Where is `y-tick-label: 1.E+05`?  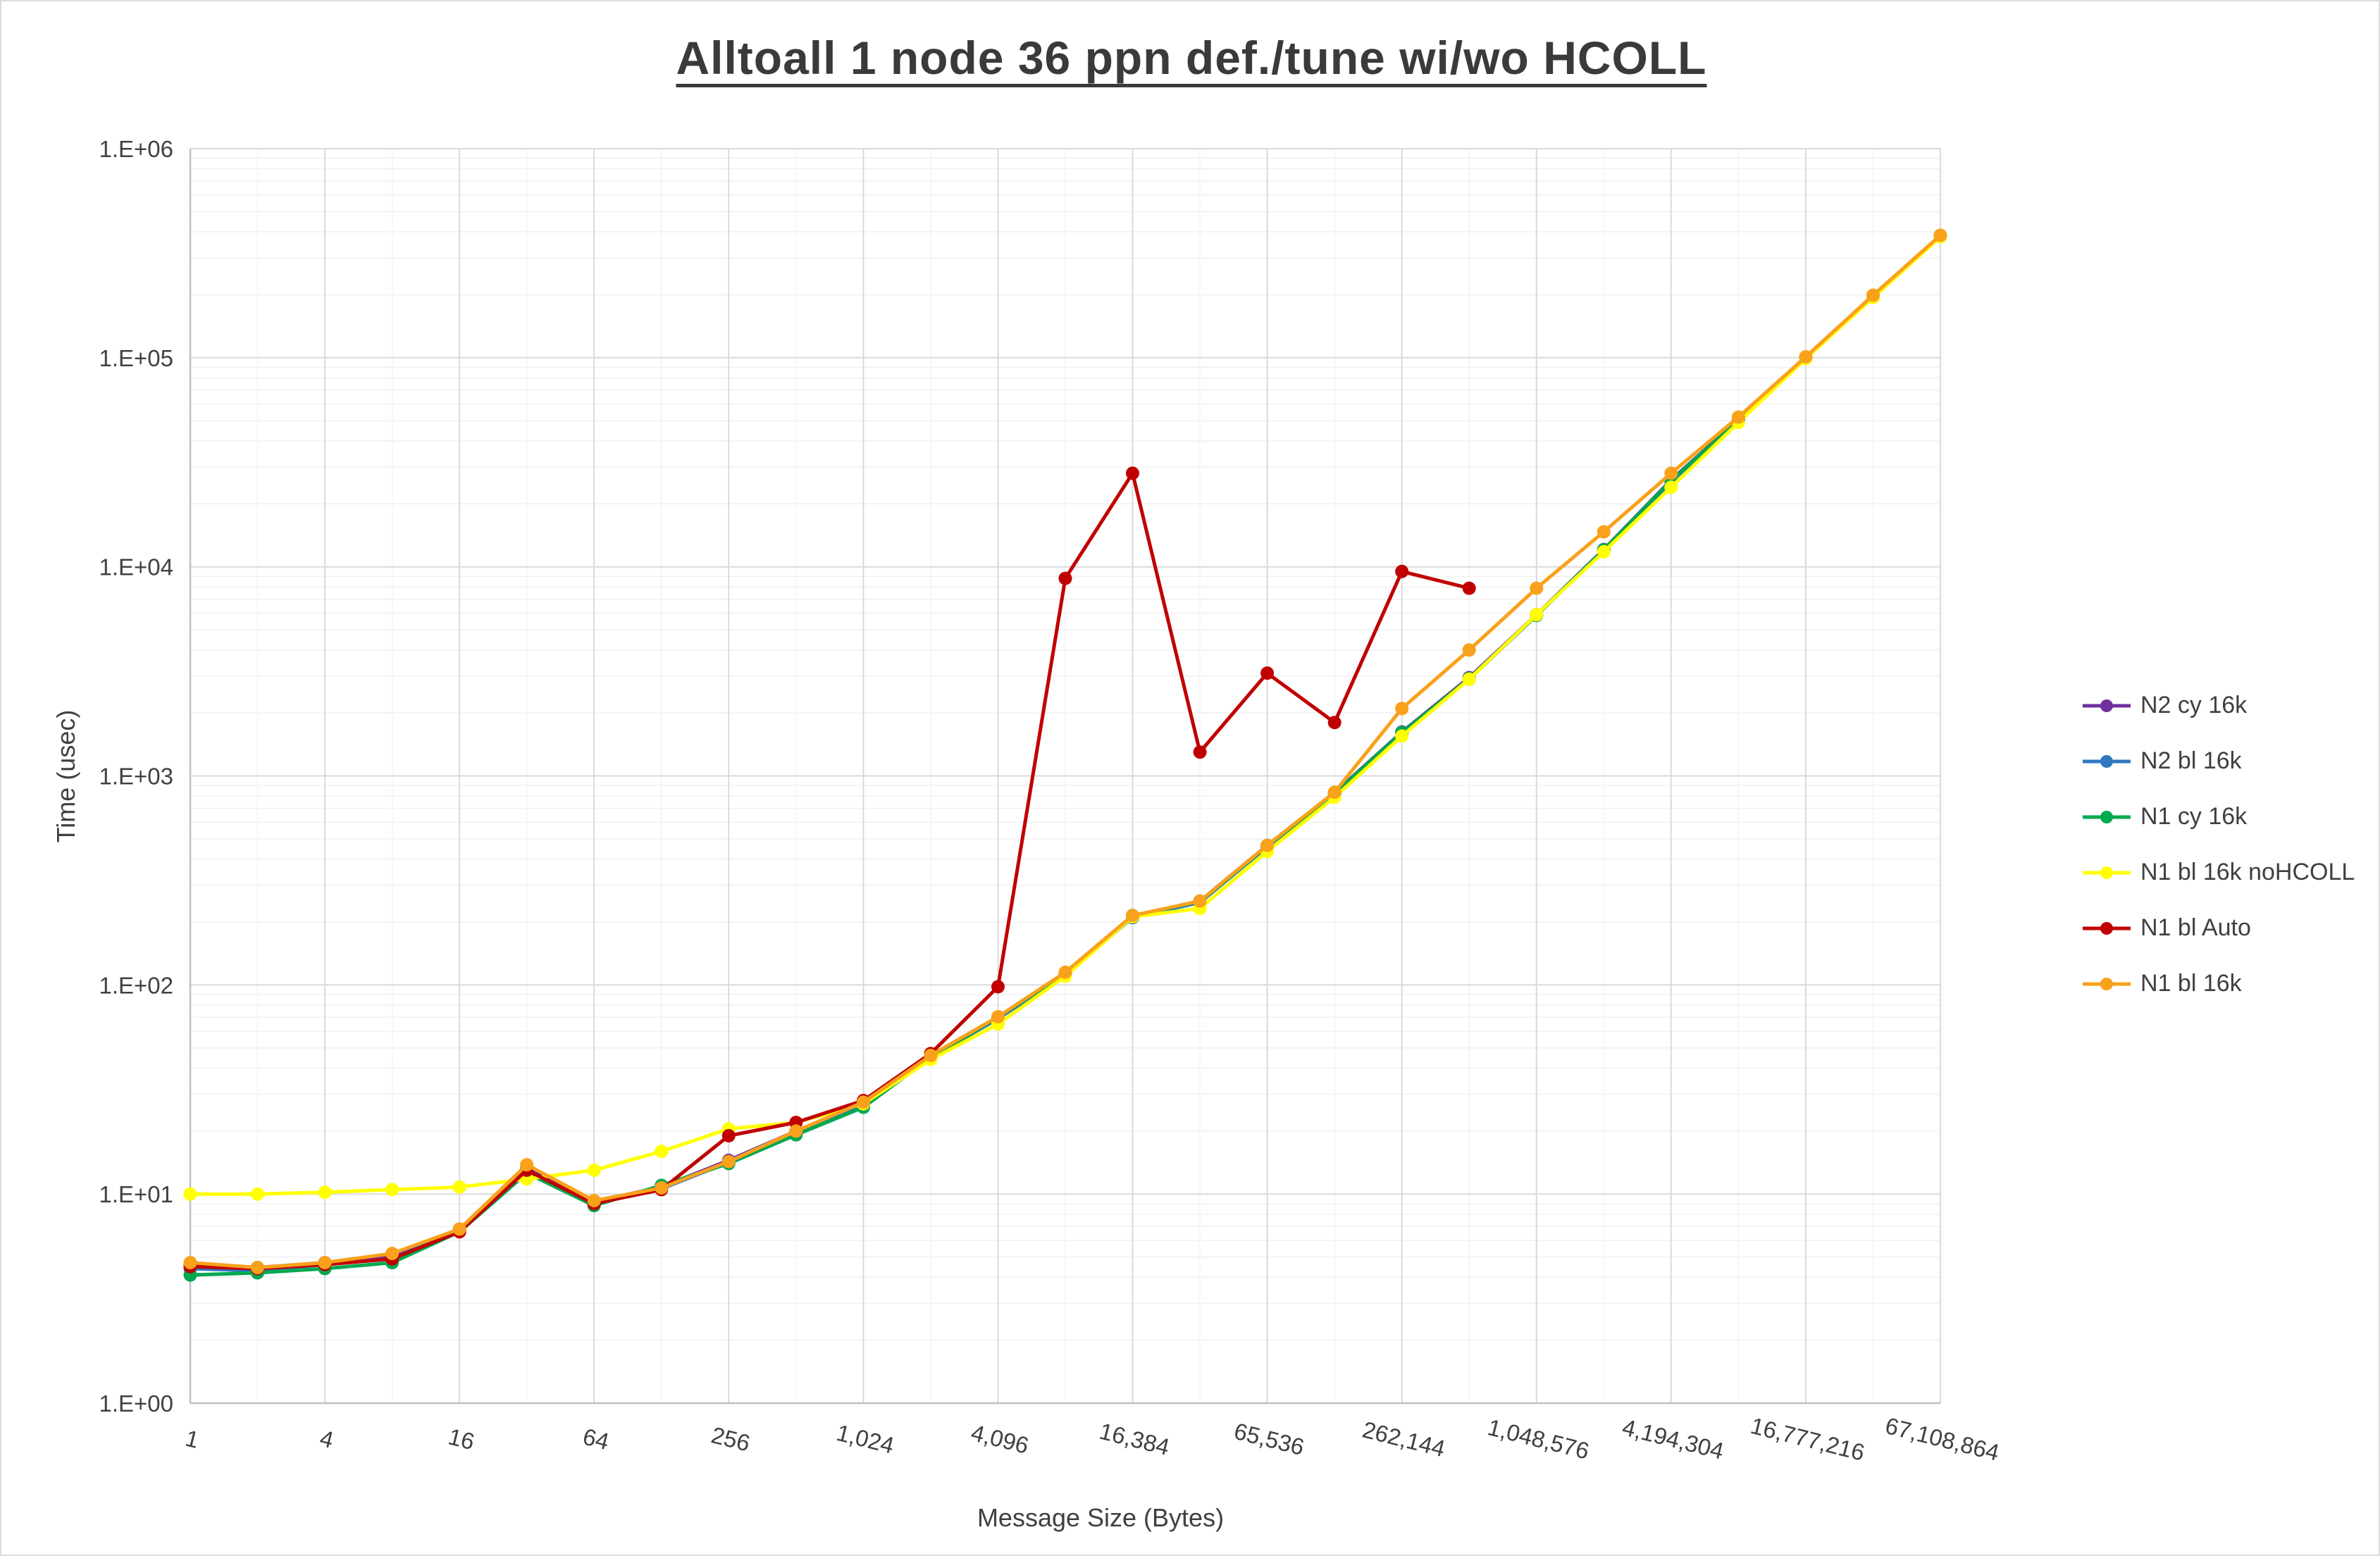
y-tick-label: 1.E+05 is located at coordinates (136, 358).